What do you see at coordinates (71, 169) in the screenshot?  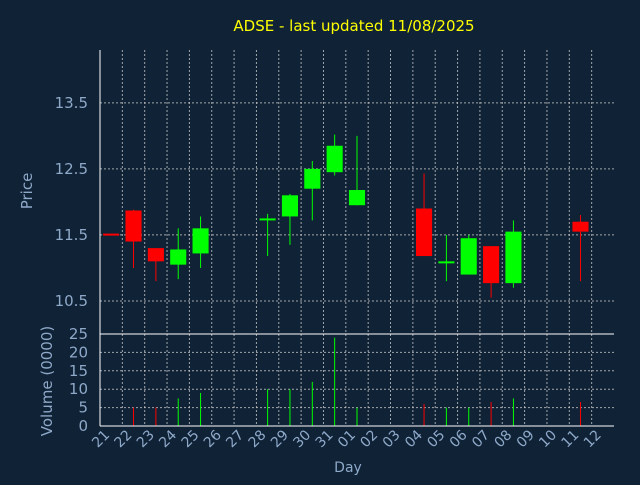 I see `price-tick-label: 12.5` at bounding box center [71, 169].